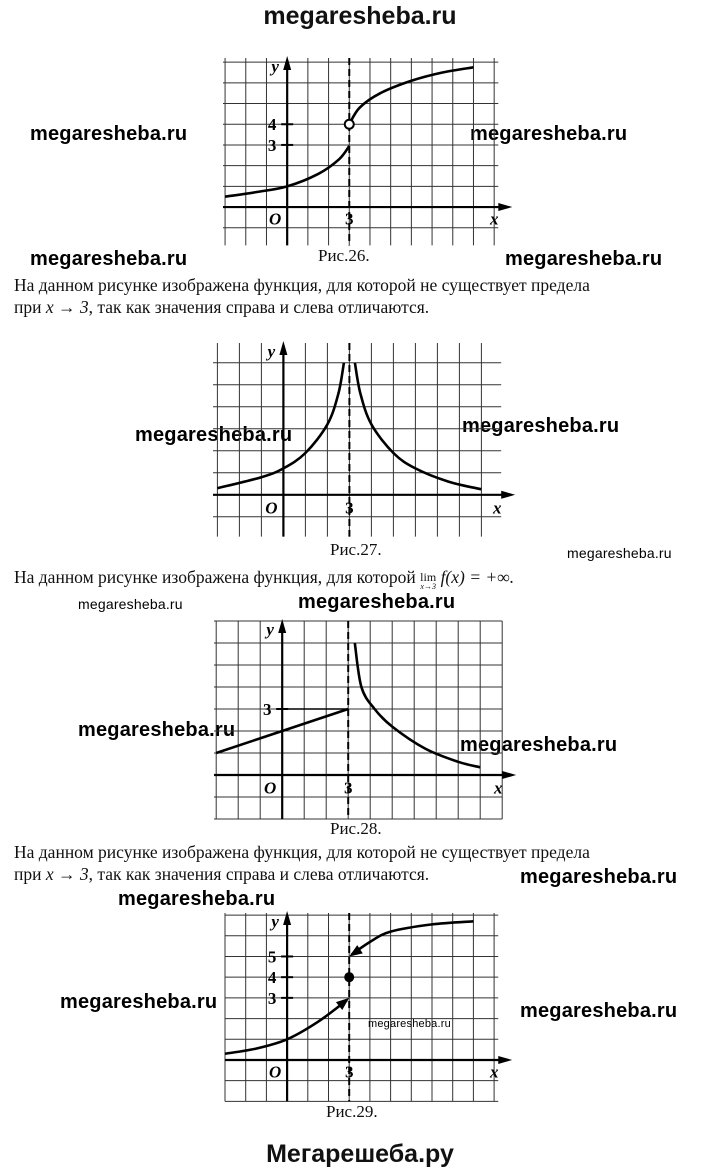 This screenshot has width=720, height=1173. Describe the element at coordinates (368, 1006) in the screenshot. I see `figure-29-graph: y x O 3 5 4 3` at that location.